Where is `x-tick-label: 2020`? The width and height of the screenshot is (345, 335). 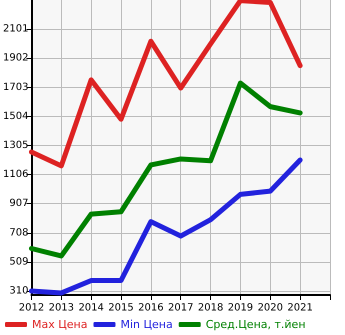
x-tick-label: 2020 is located at coordinates (271, 308).